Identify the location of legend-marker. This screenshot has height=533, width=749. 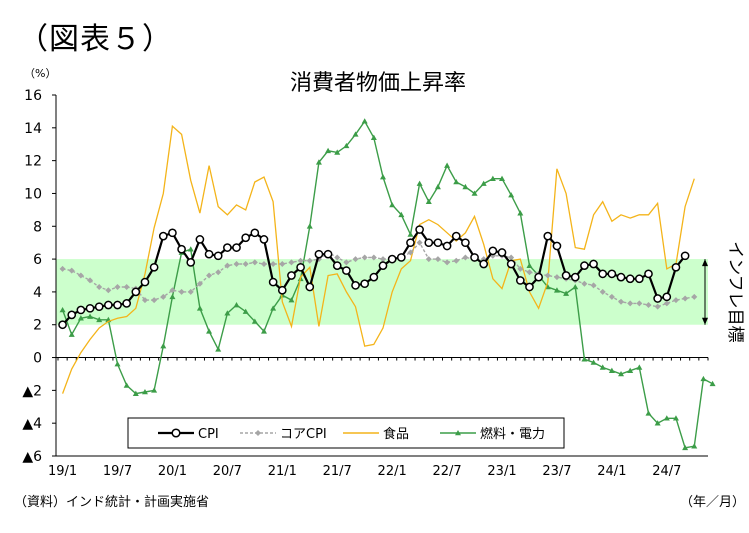
(176, 433).